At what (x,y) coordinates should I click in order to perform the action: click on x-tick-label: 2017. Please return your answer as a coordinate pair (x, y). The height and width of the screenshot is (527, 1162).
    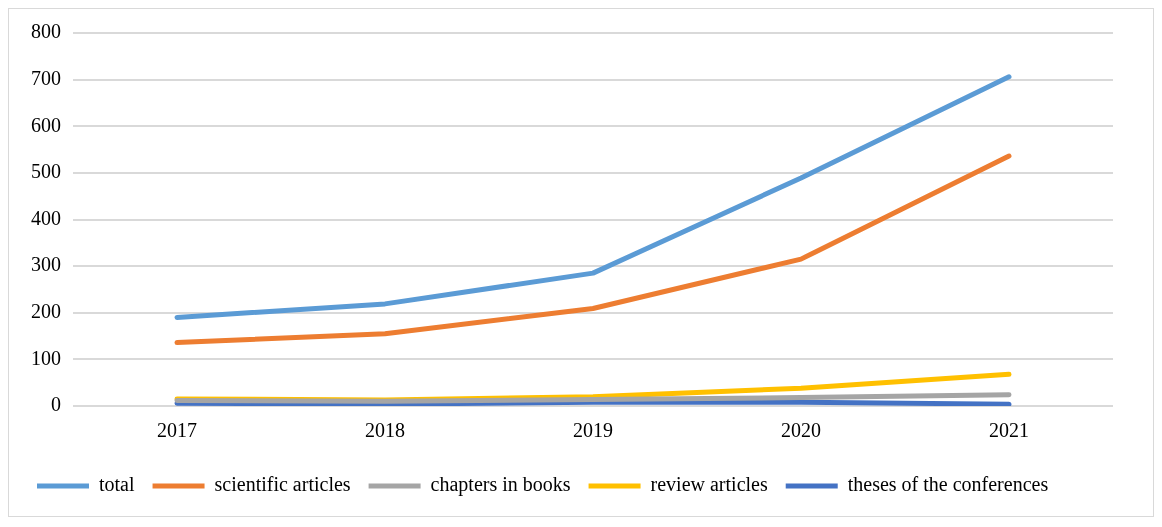
    Looking at the image, I should click on (177, 430).